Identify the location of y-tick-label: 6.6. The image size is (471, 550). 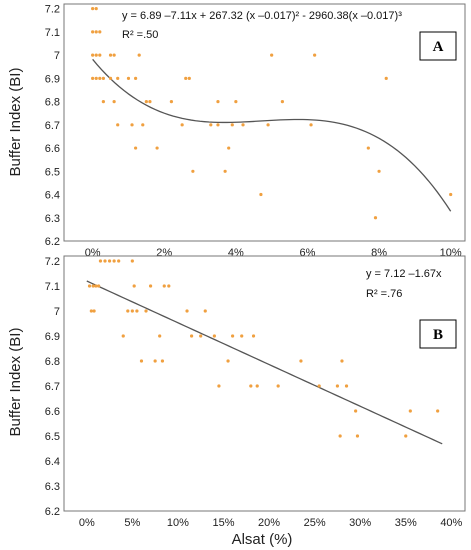
(52, 412).